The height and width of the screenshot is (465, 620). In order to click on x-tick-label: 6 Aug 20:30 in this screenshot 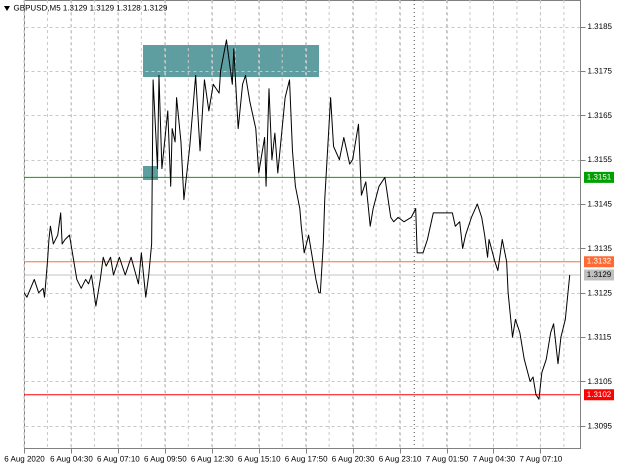, I will do `click(354, 459)`.